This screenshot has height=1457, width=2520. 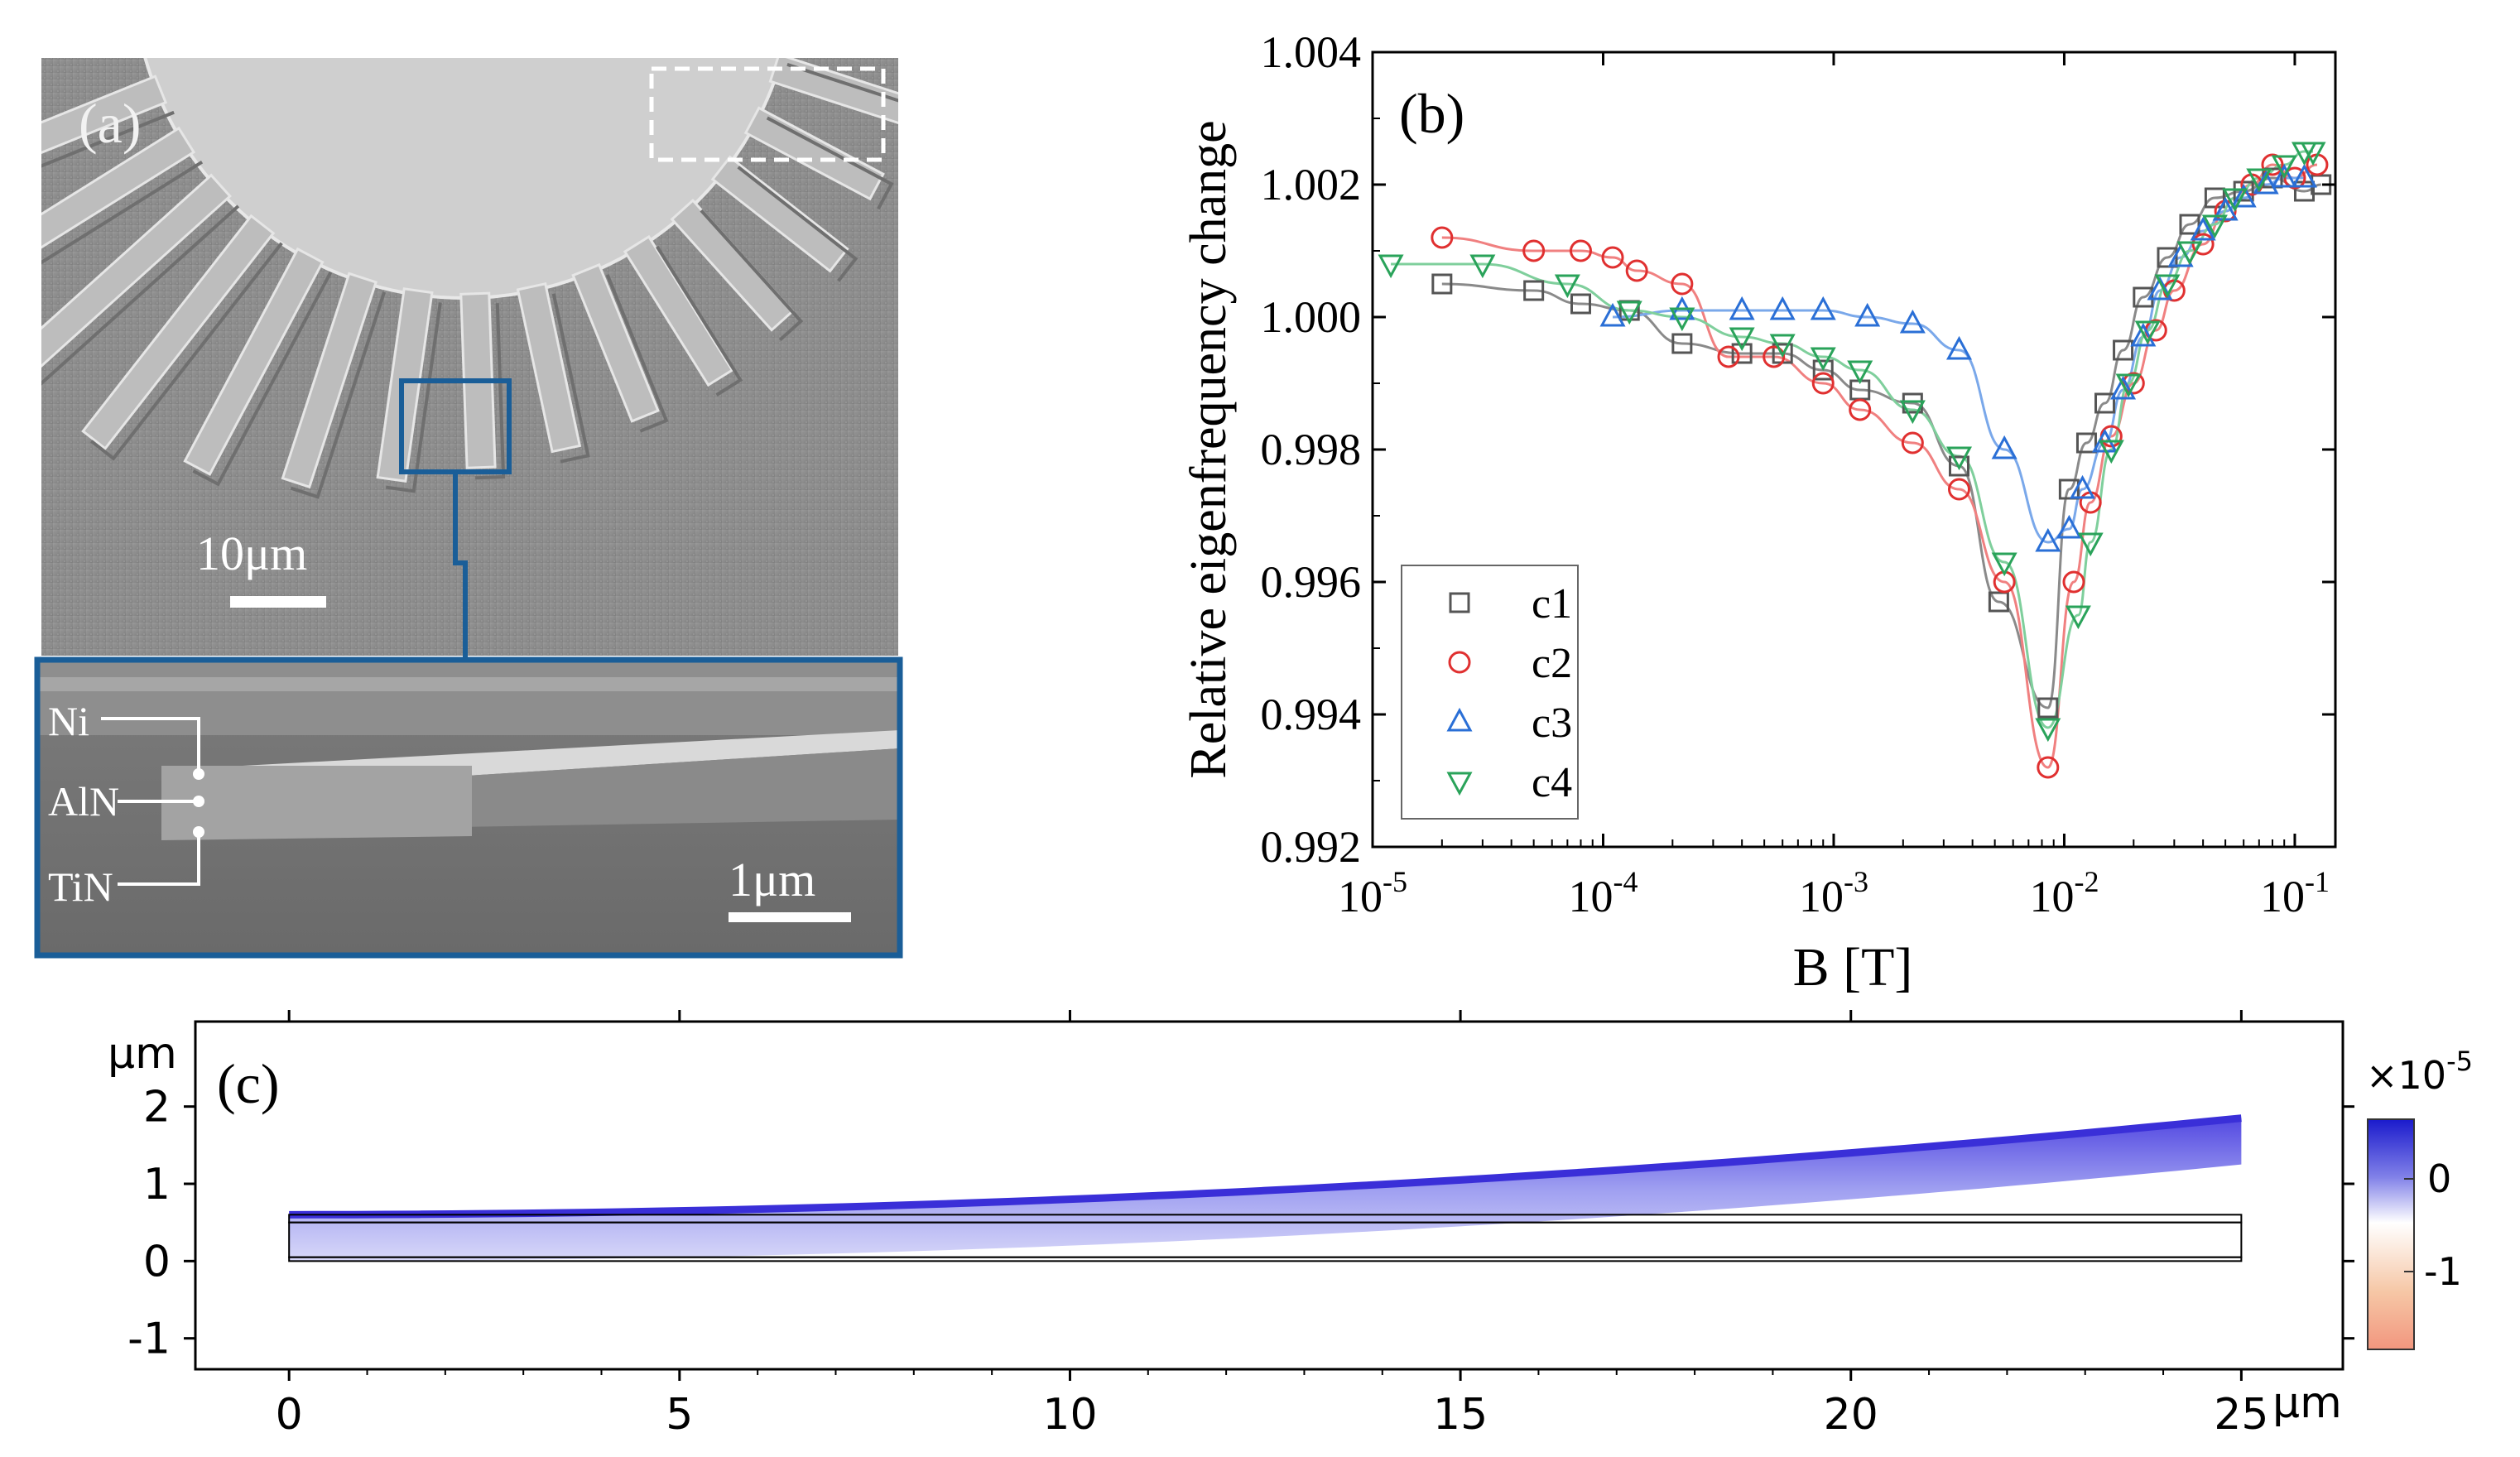 What do you see at coordinates (2419, 1072) in the screenshot?
I see `colorbar-multiplier: ×10⁻⁵` at bounding box center [2419, 1072].